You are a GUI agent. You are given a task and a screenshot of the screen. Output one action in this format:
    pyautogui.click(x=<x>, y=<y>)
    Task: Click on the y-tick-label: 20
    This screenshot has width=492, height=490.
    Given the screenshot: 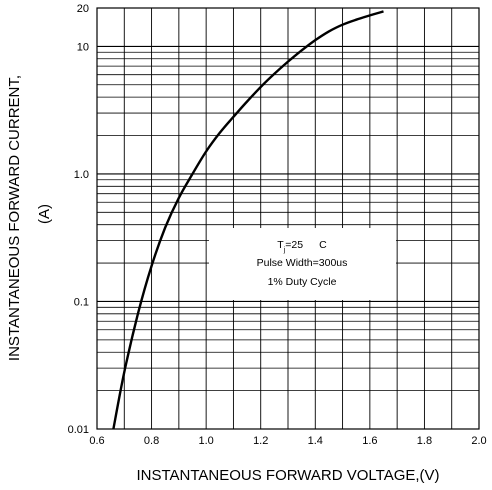 What is the action you would take?
    pyautogui.click(x=83, y=9)
    